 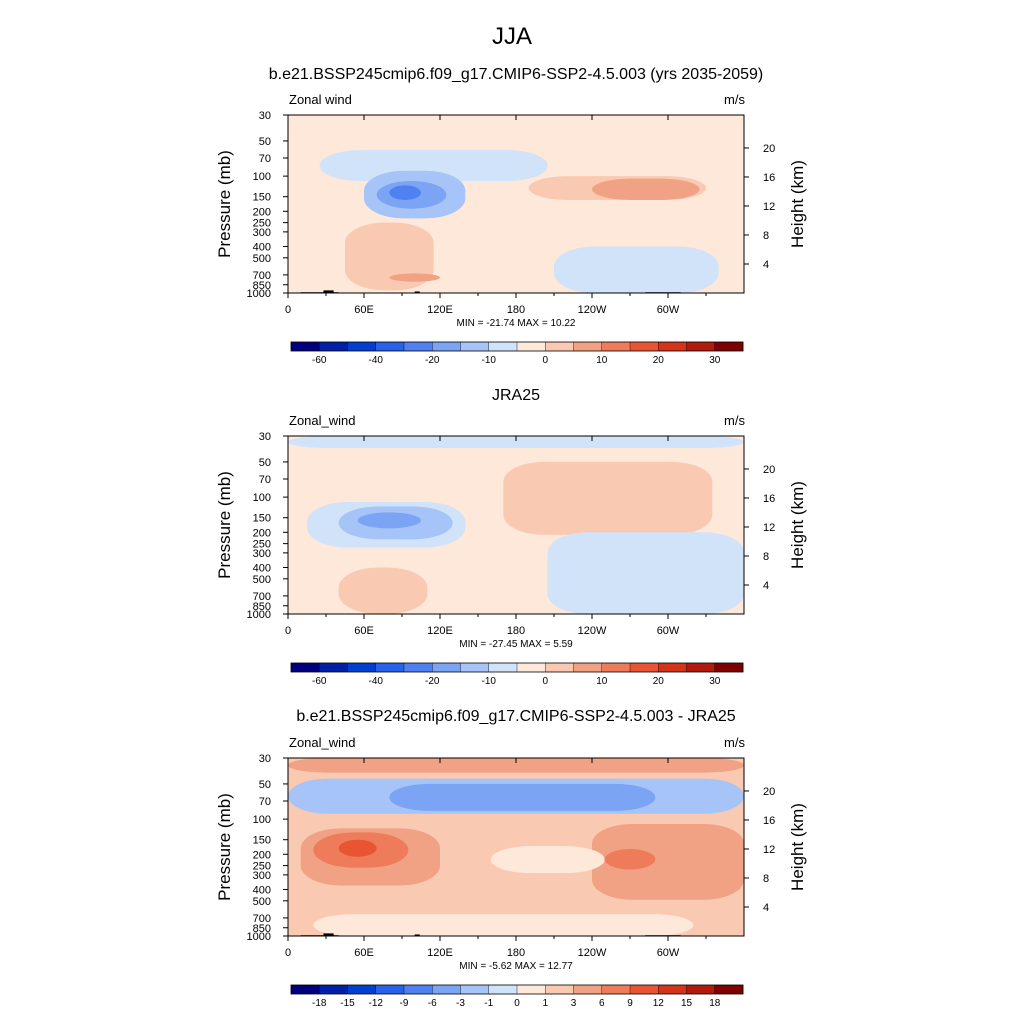 What do you see at coordinates (715, 1003) in the screenshot?
I see `colorbar-label: 18` at bounding box center [715, 1003].